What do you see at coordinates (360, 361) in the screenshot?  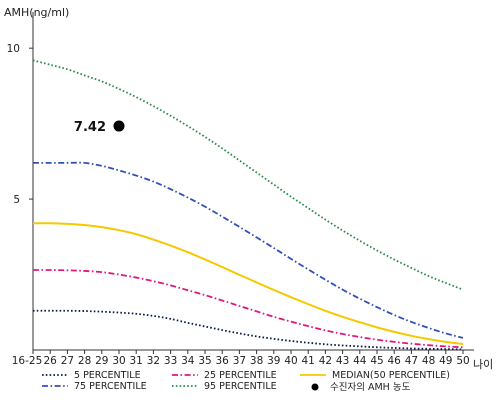 I see `x-tick-label: 44` at bounding box center [360, 361].